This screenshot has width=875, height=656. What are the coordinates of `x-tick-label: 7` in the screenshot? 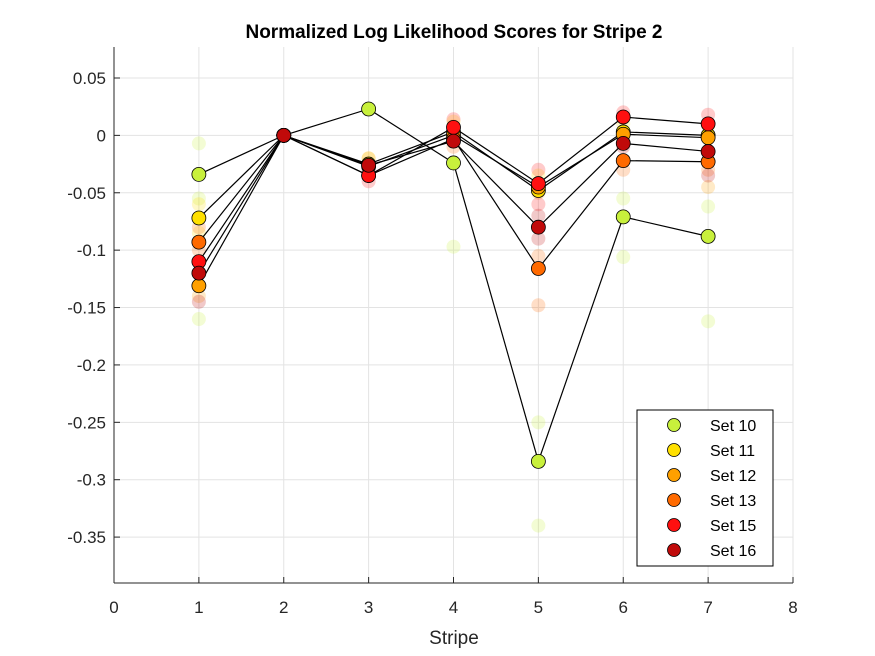 It's located at (707, 607).